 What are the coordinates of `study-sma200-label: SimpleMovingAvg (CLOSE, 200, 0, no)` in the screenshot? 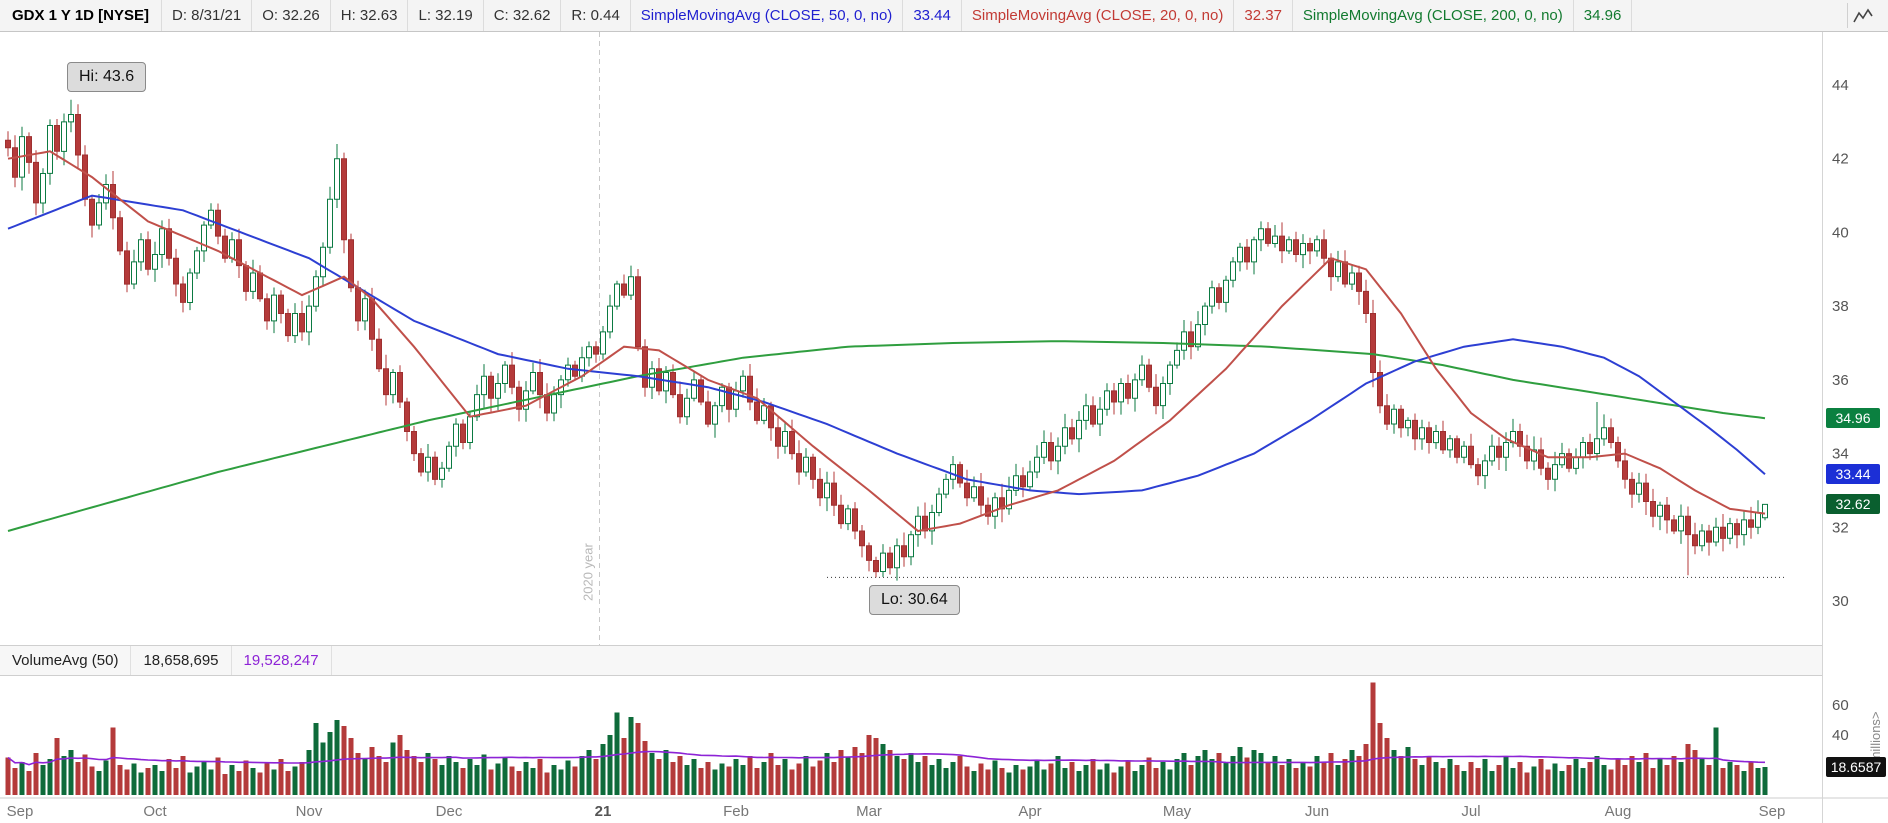 It's located at (1433, 15).